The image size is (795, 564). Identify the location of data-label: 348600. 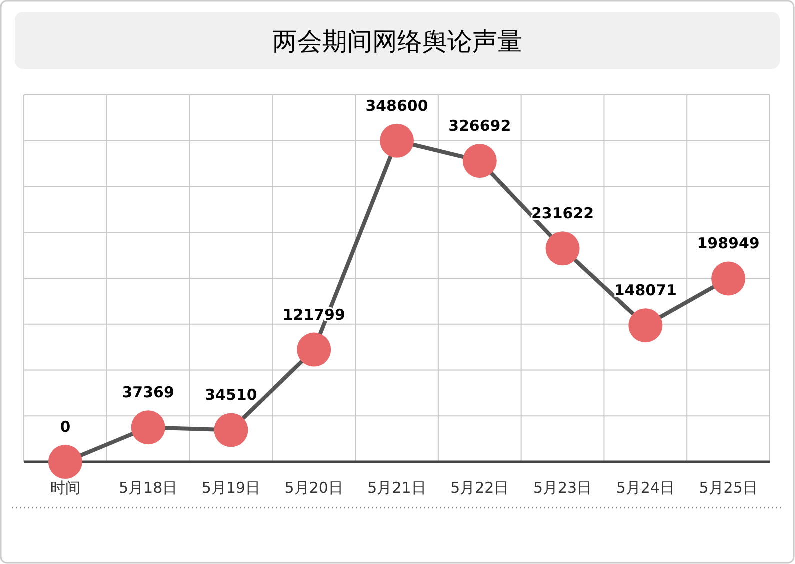
(397, 105).